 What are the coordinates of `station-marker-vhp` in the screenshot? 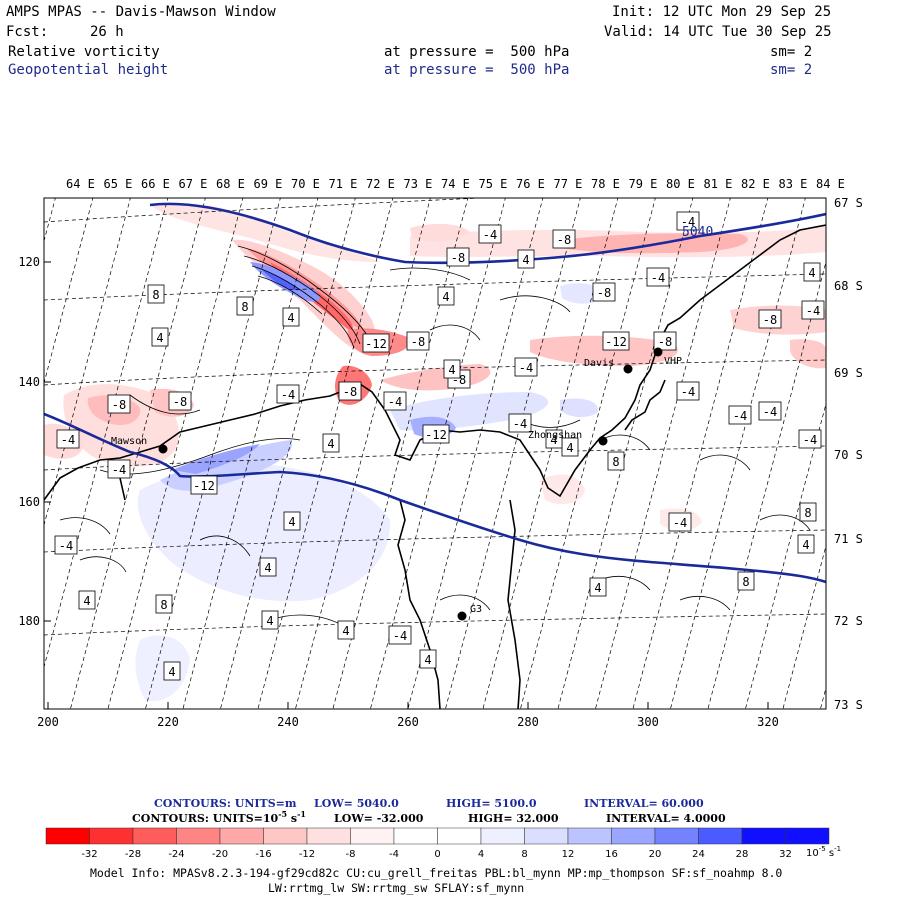 It's located at (658, 352).